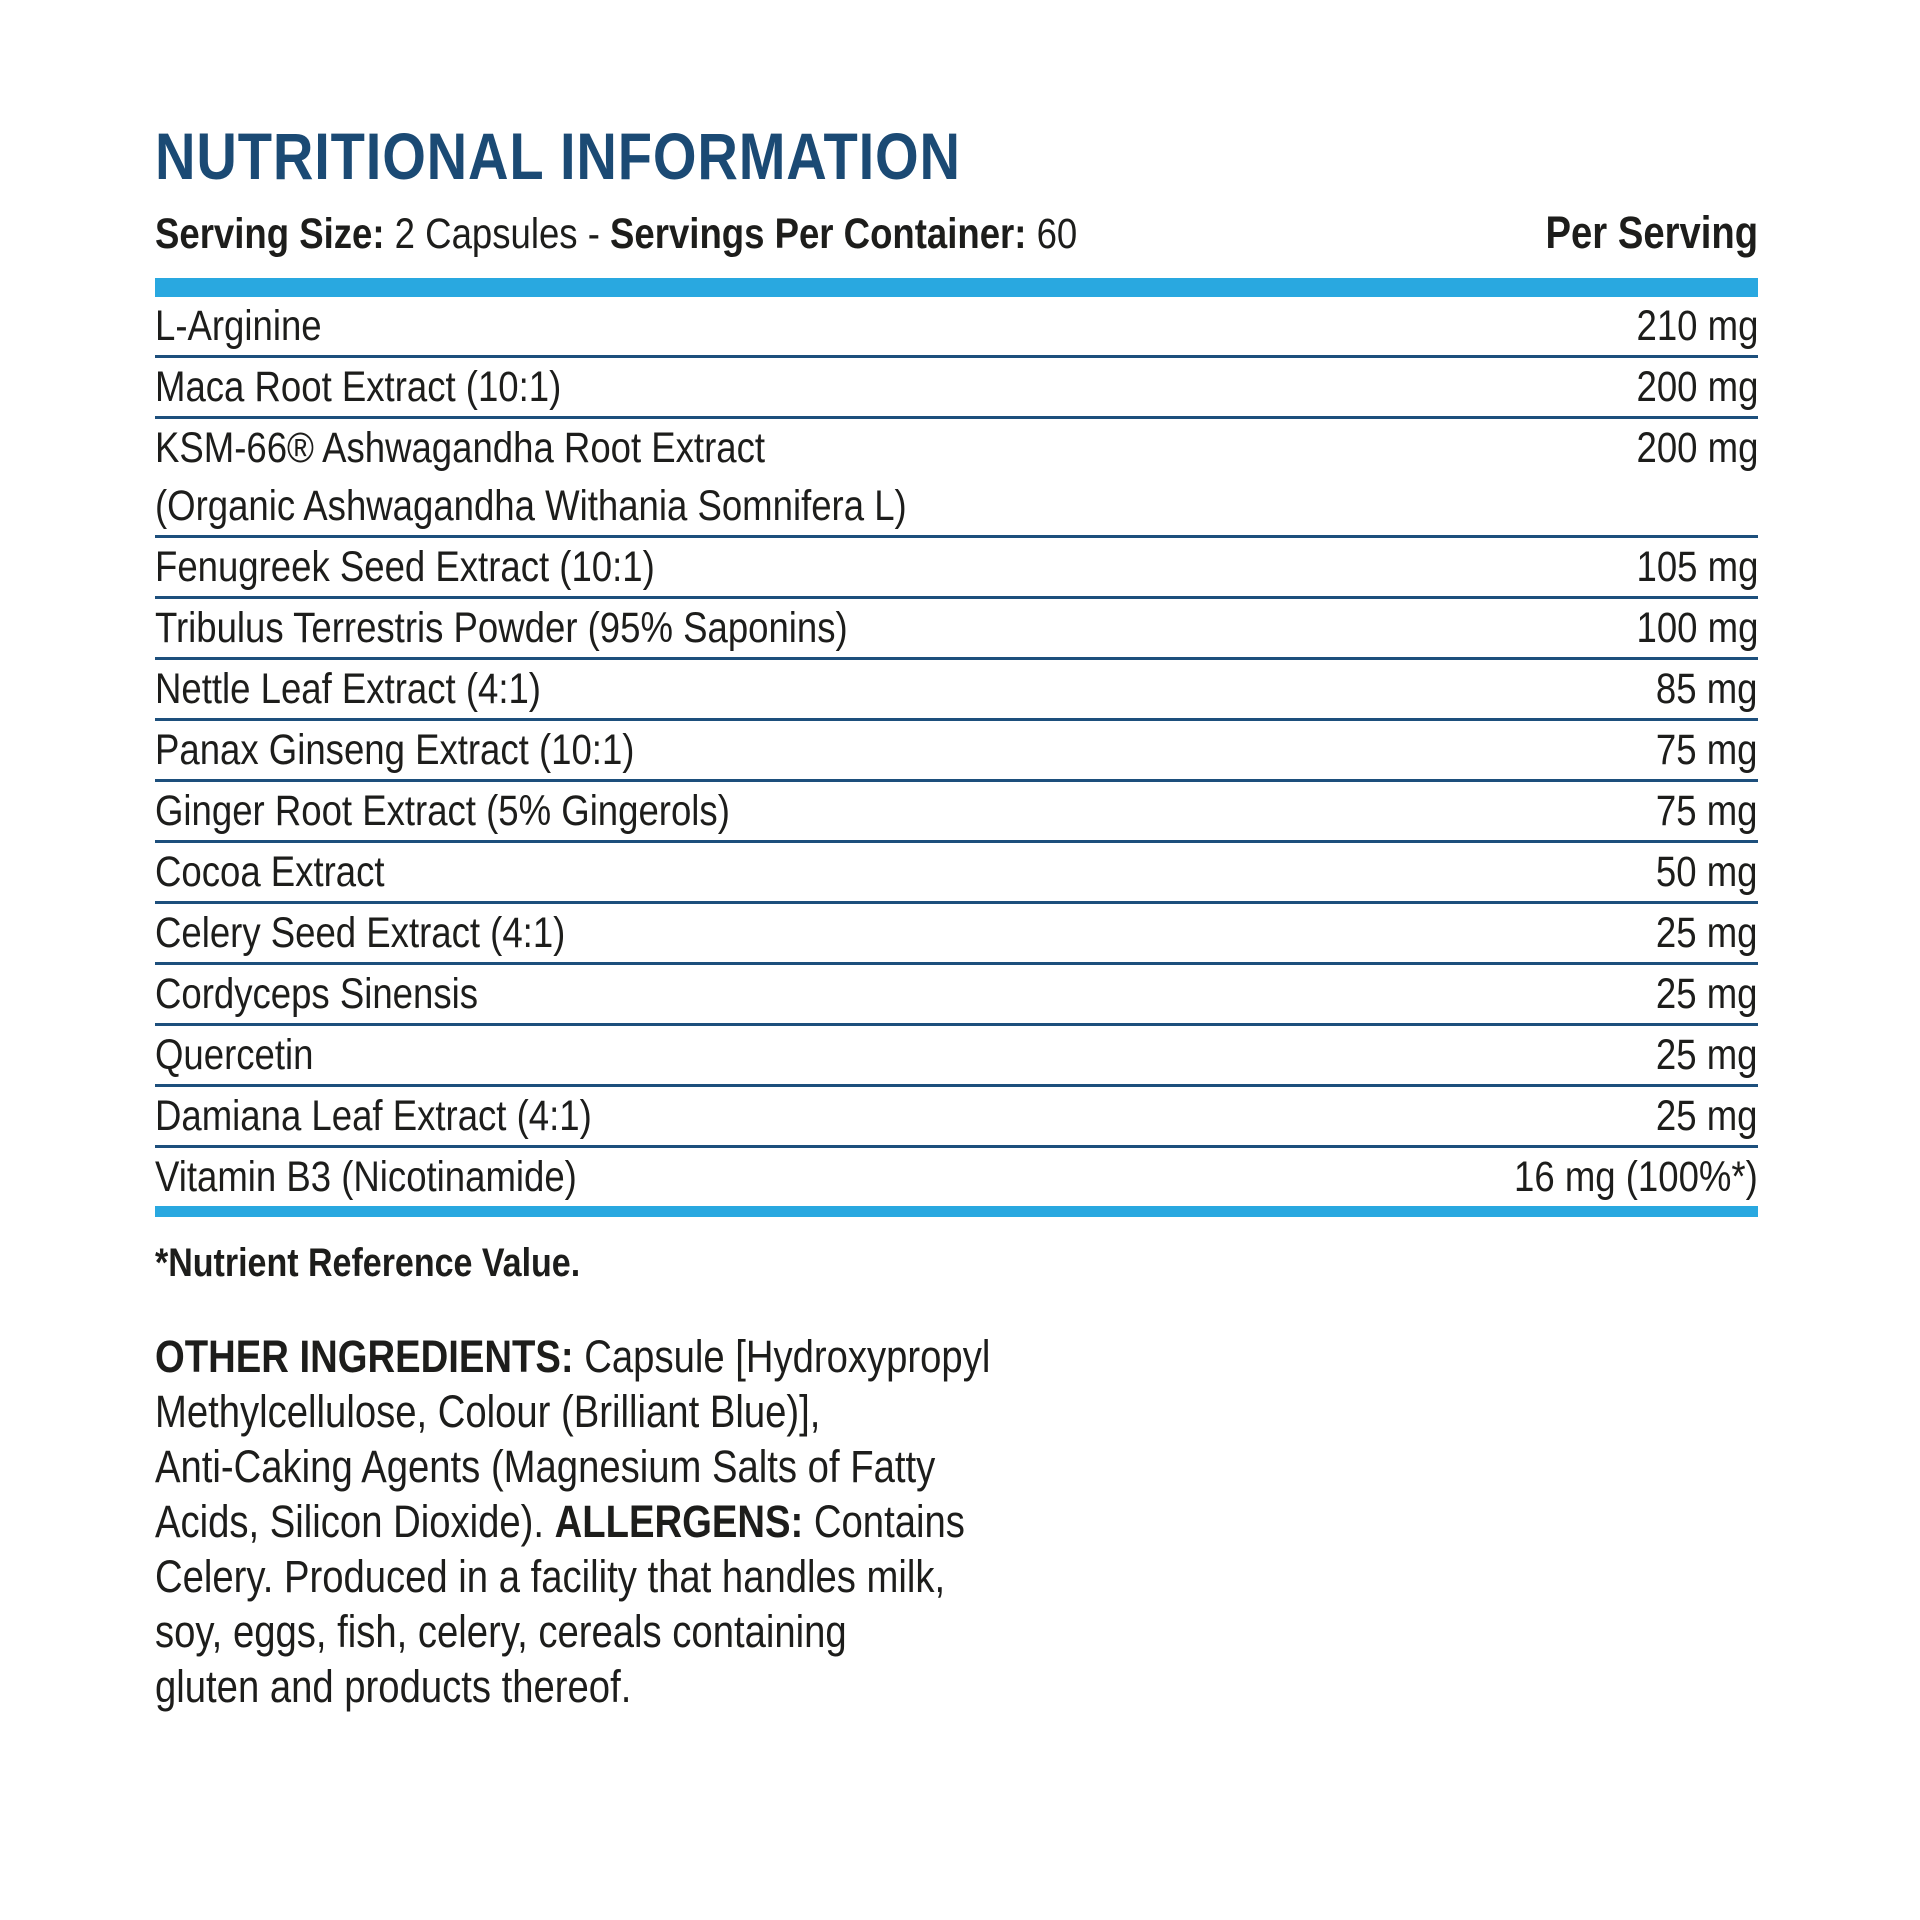 This screenshot has height=1920, width=1920. Describe the element at coordinates (1636, 1176) in the screenshot. I see `ingredient-amount: 16 mg (100%*)` at that location.